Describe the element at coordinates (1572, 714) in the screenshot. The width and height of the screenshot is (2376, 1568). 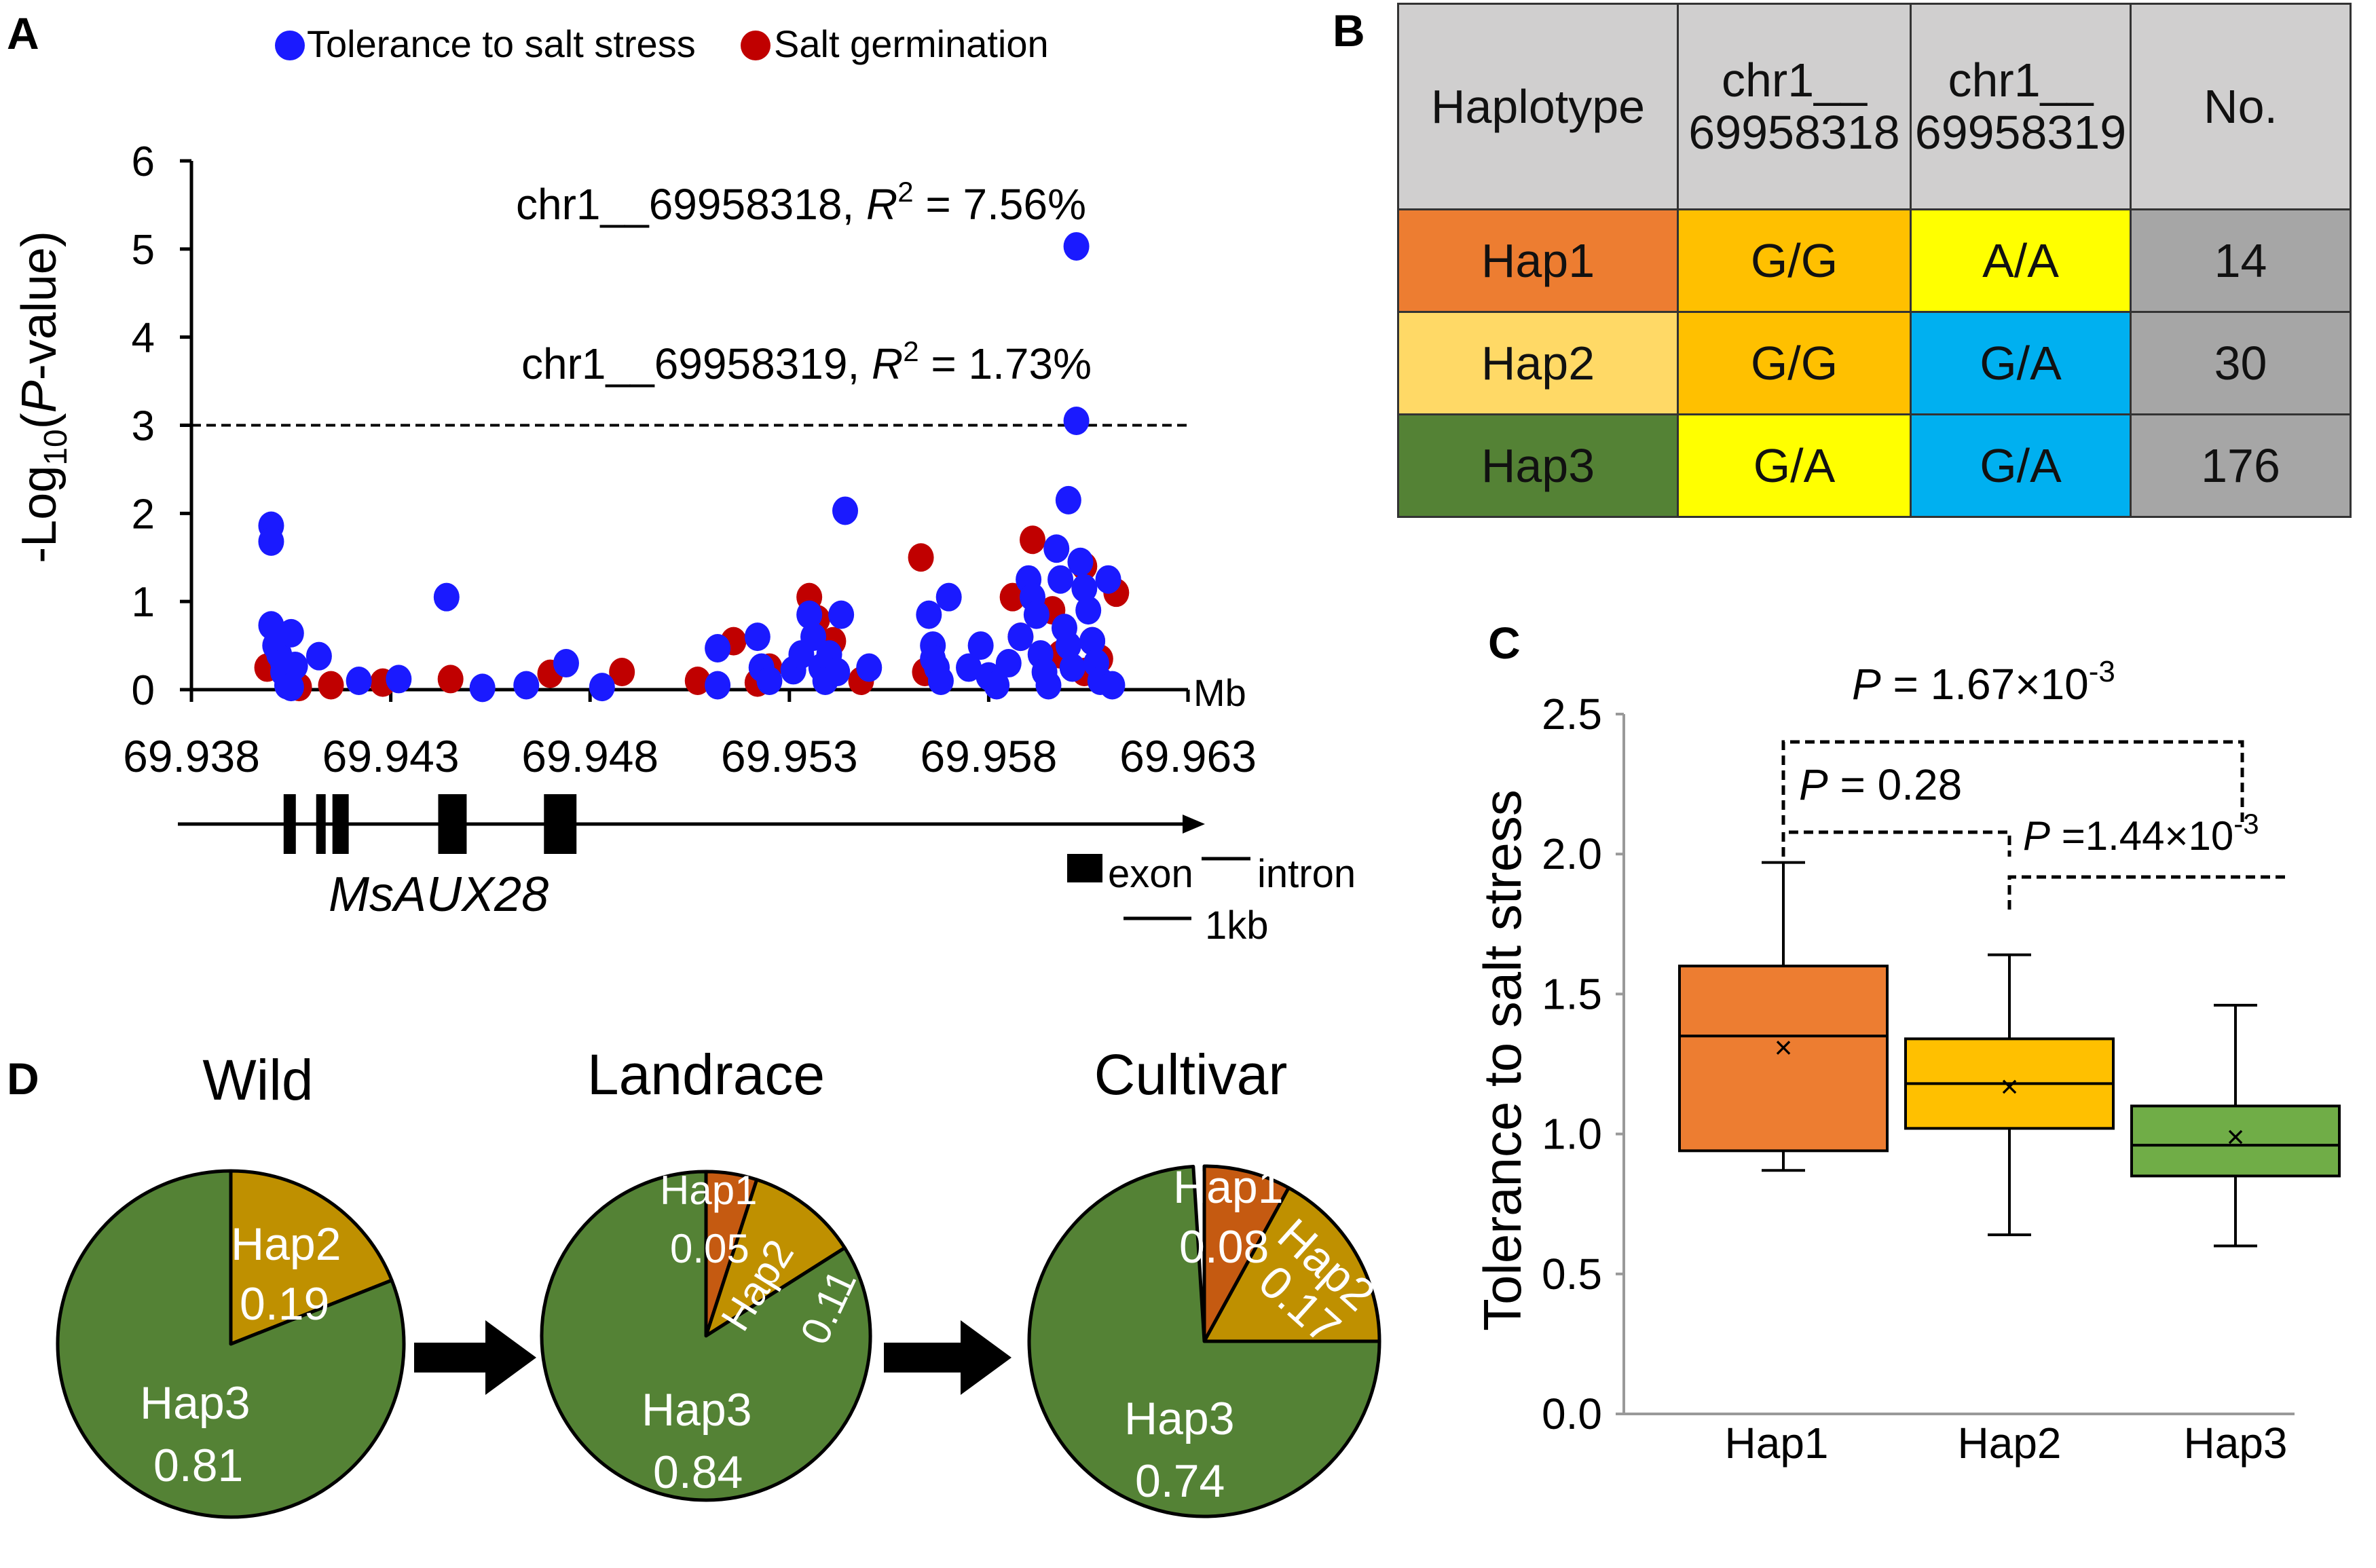
I see `y-tick-label-c: 2.5` at that location.